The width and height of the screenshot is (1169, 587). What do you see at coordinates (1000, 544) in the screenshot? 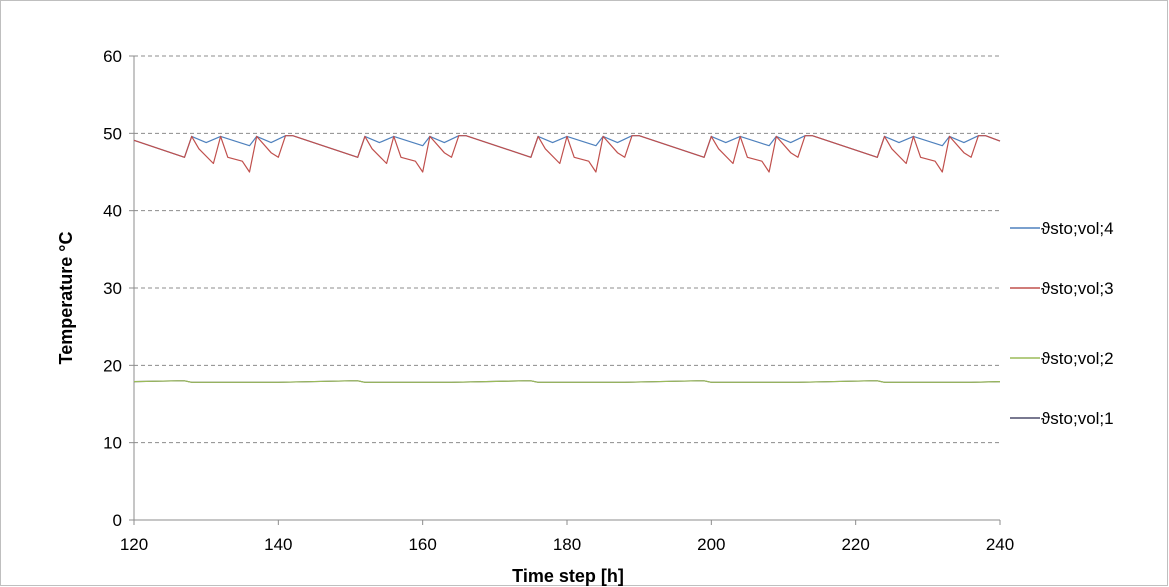
I see `x-tick-label: 240` at bounding box center [1000, 544].